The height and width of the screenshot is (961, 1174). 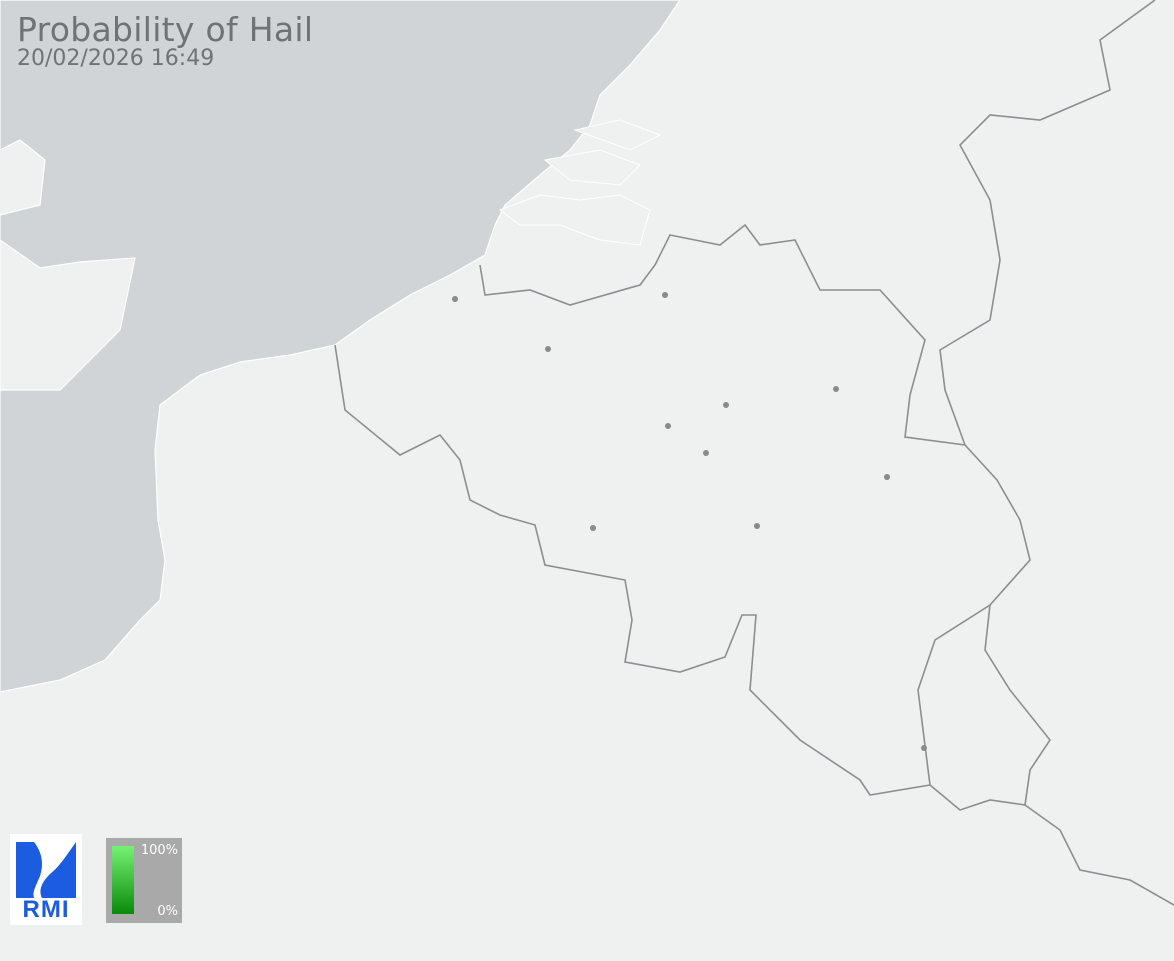 I want to click on rmi-logo-mark-icon, so click(x=46, y=870).